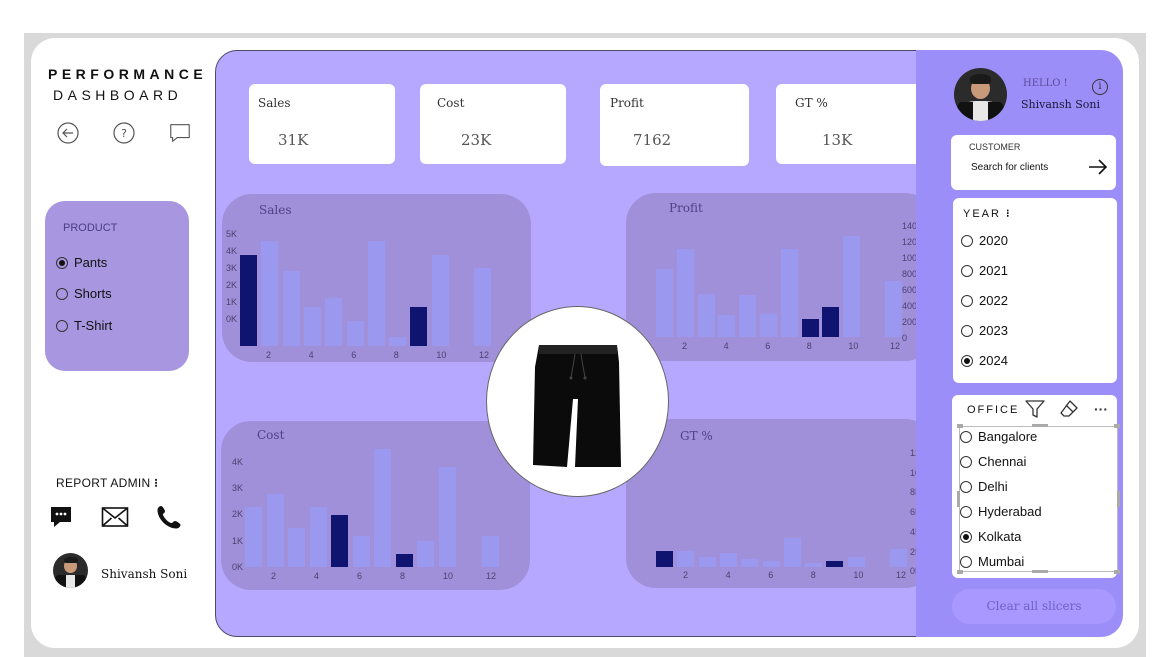 The image size is (1166, 657). What do you see at coordinates (1100, 87) in the screenshot?
I see `info-icon: i` at bounding box center [1100, 87].